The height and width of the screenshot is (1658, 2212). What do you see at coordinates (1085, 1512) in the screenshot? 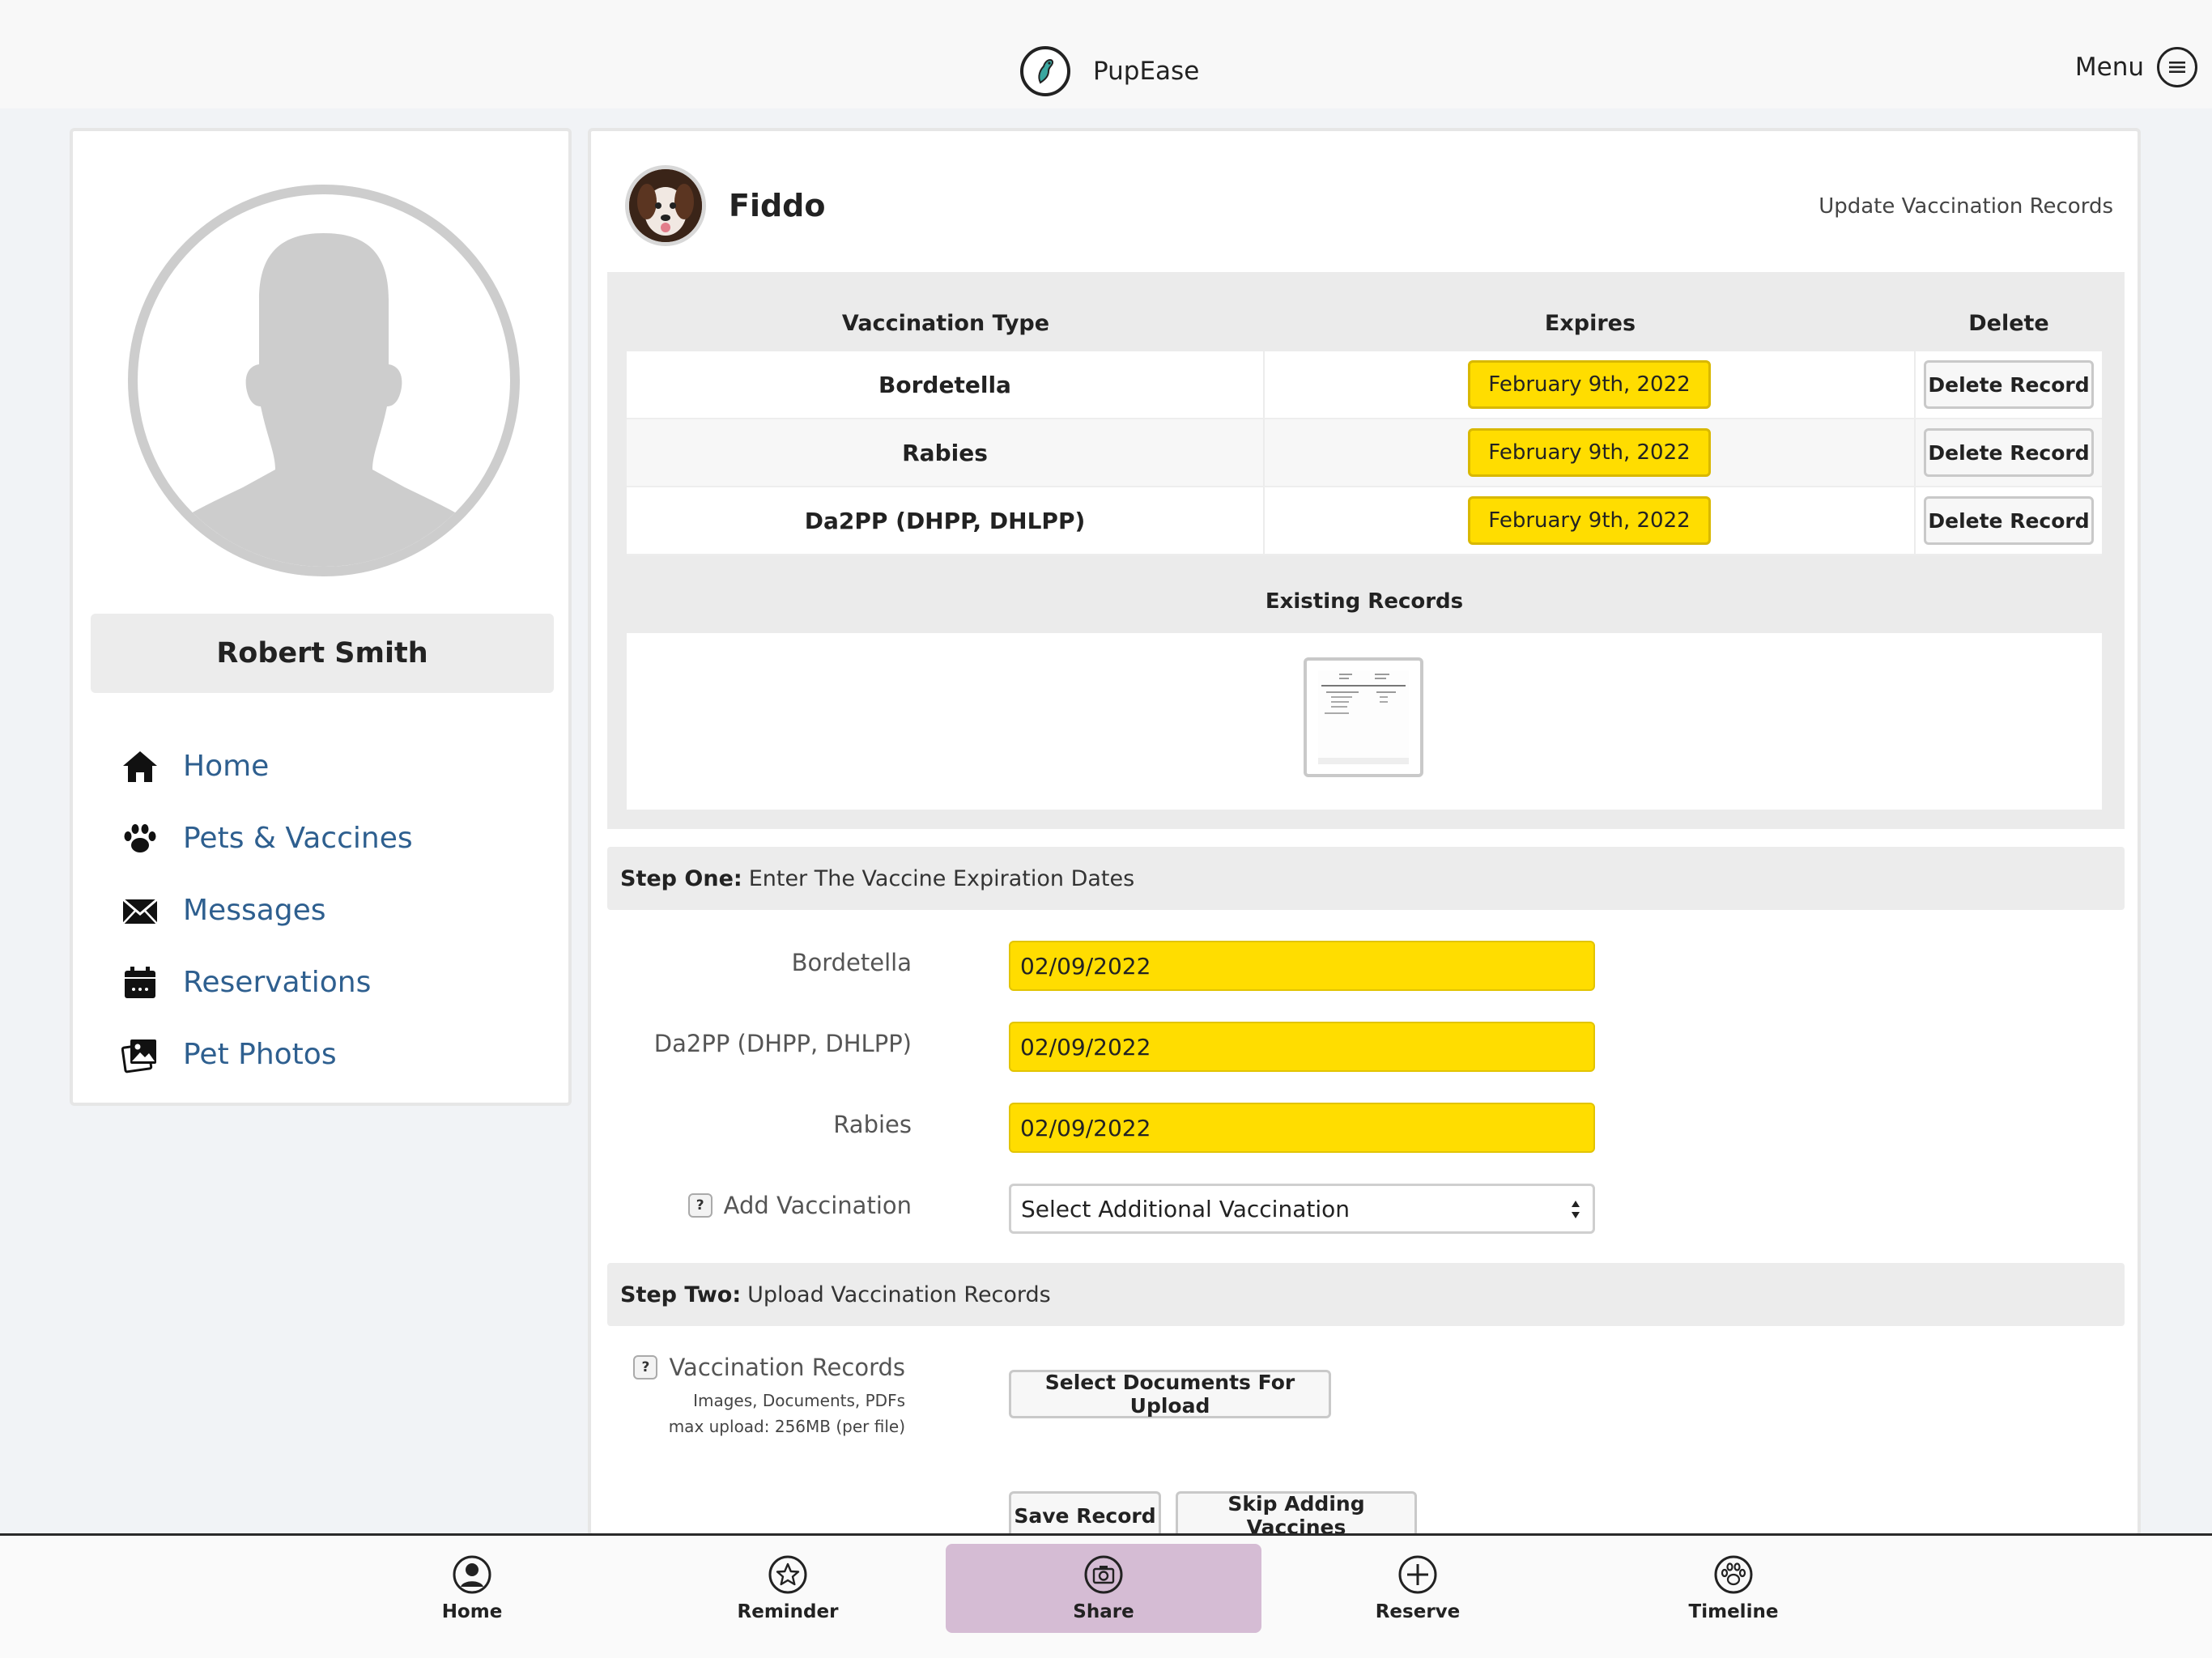
I see `save-record-button: Save Record` at bounding box center [1085, 1512].